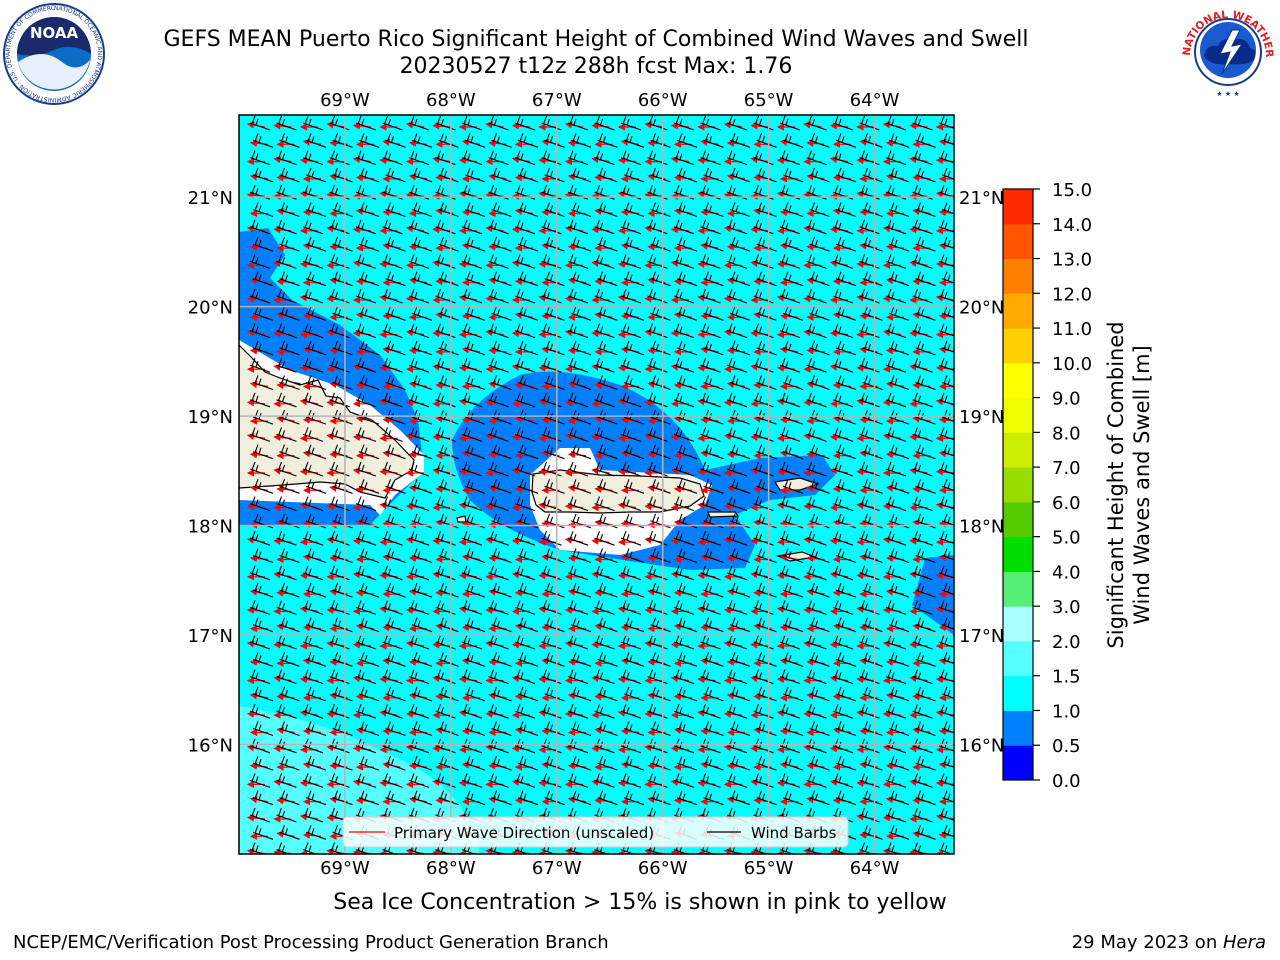  I want to click on legend-barb-label: Wind Barbs, so click(794, 833).